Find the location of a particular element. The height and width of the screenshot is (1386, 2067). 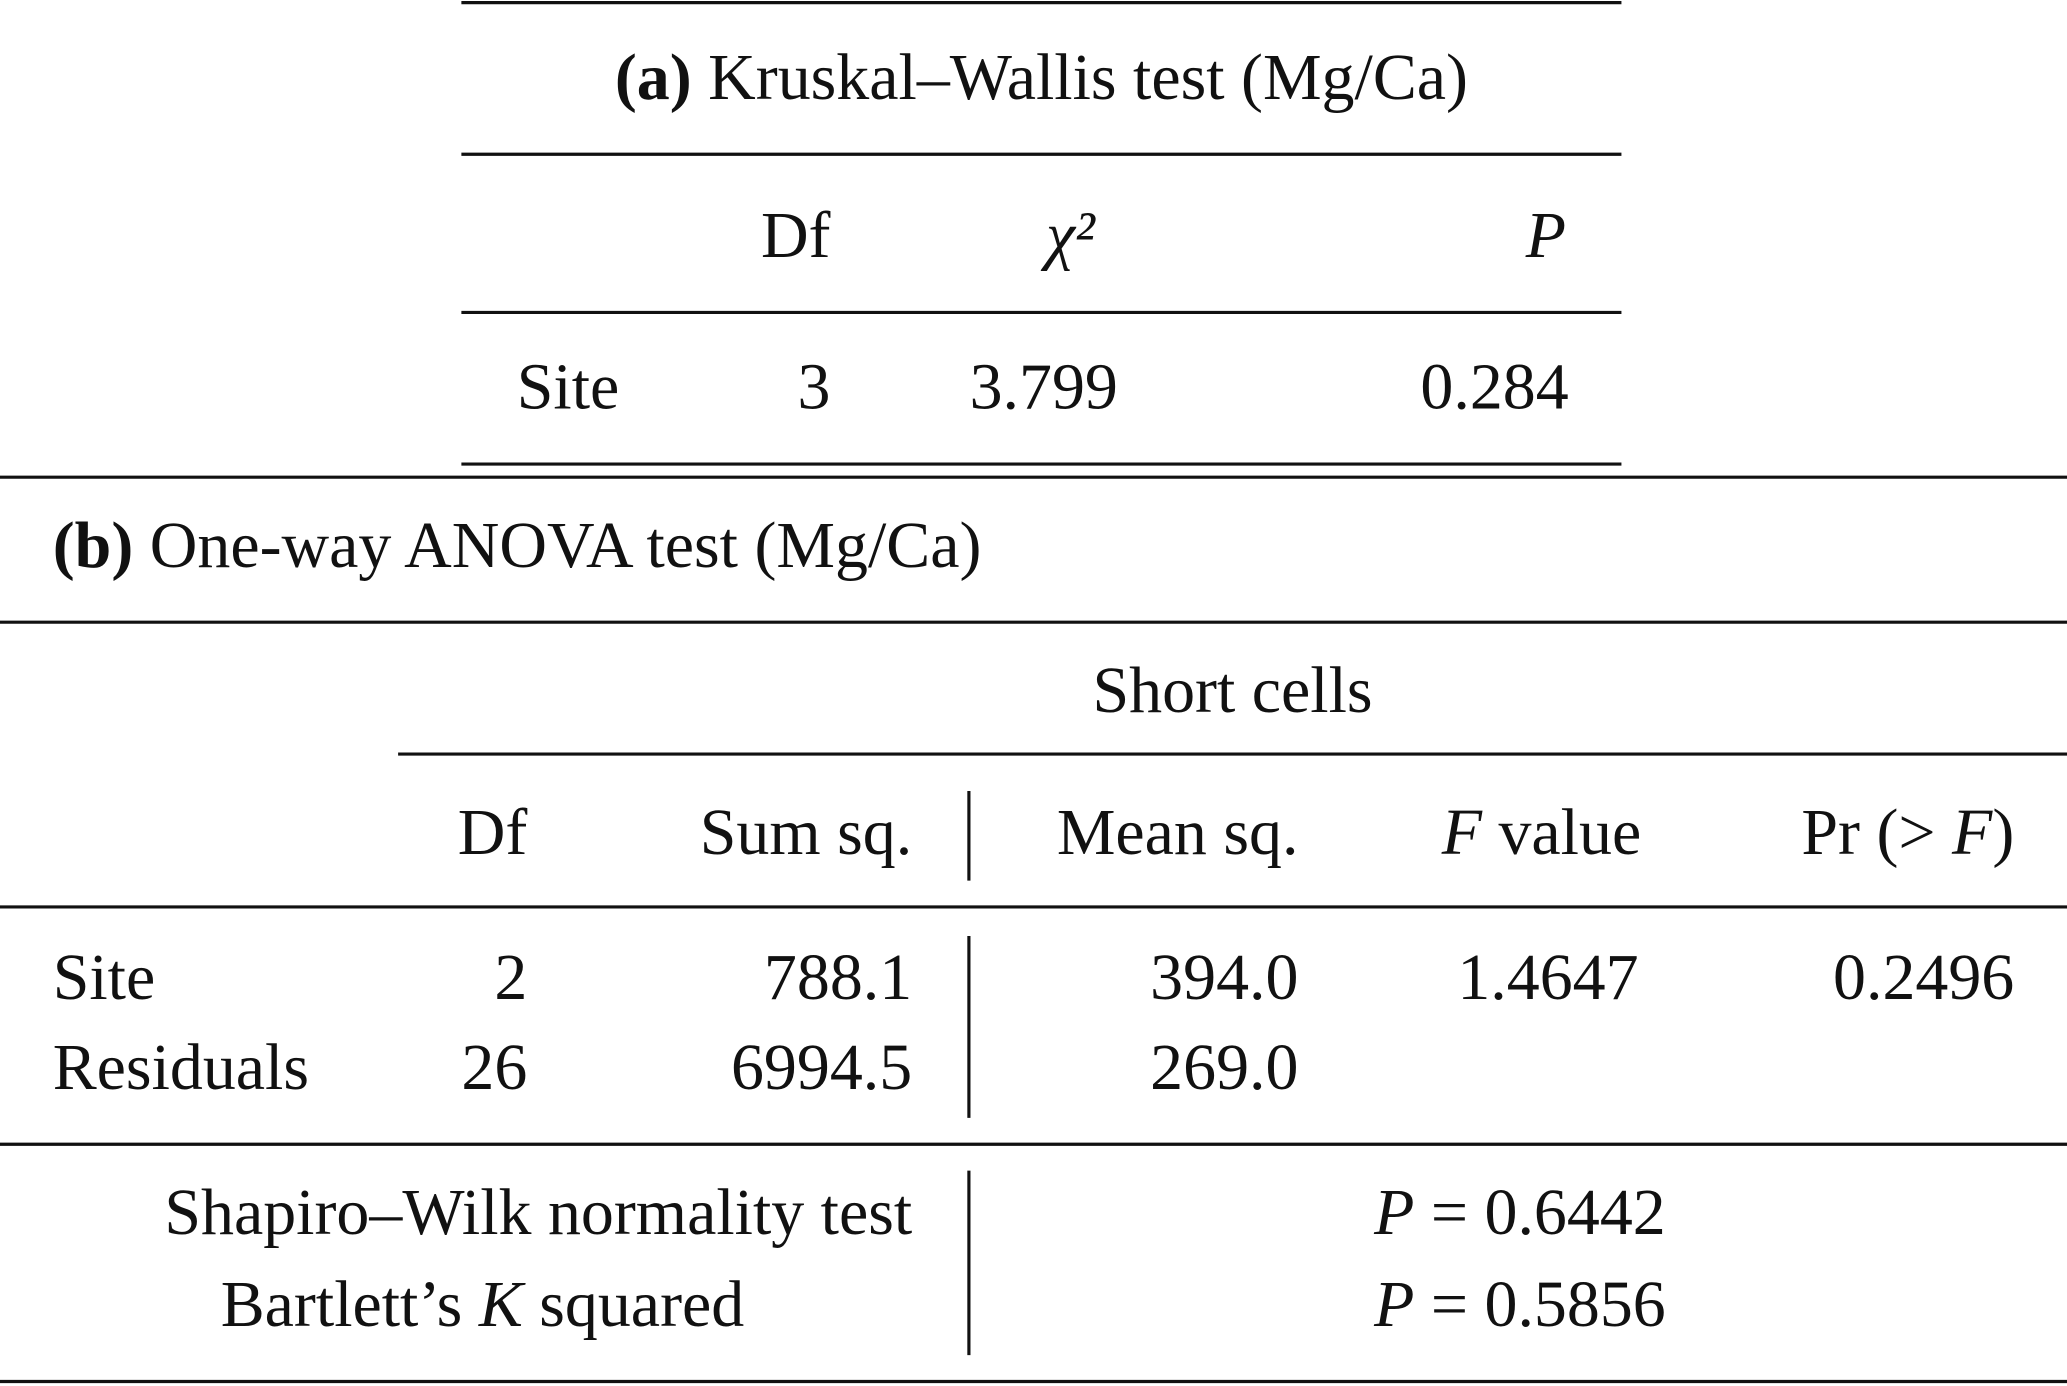

seg: Shapiro–Wilk normality test is located at coordinates (538, 1212).